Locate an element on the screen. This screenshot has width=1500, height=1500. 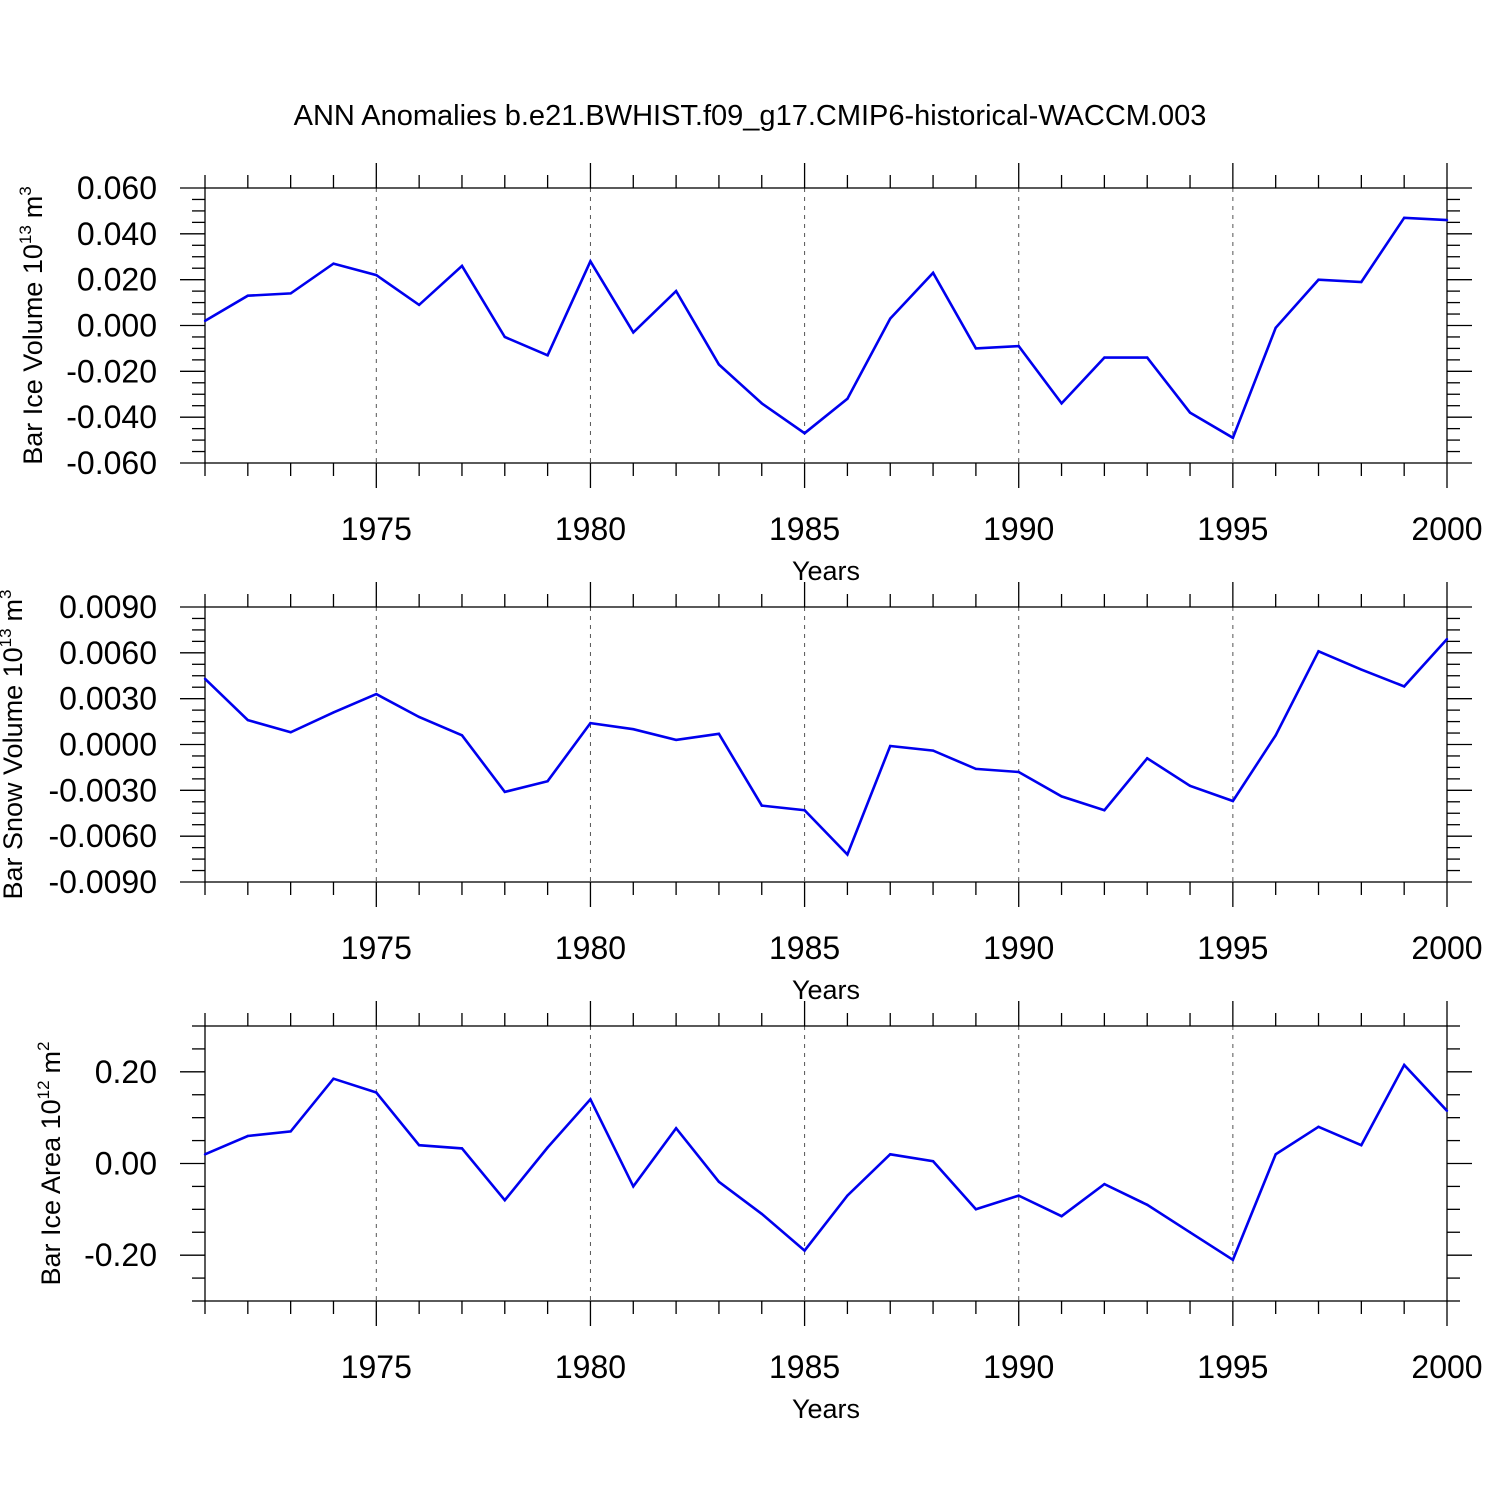
y-axis-label-text: Bar Snow Volume 10 is located at coordinates (14, 773).